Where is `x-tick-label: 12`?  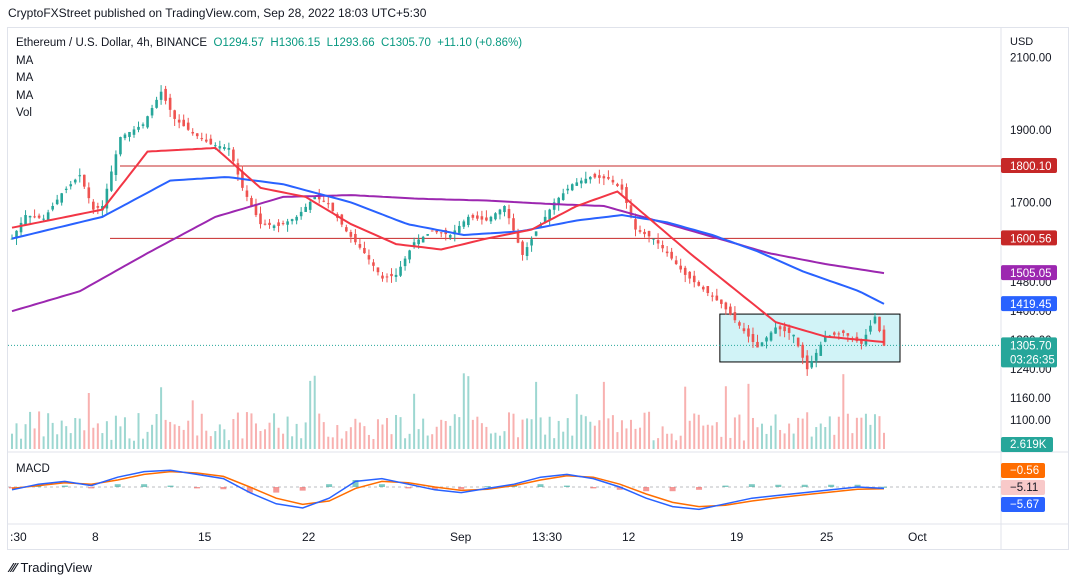 x-tick-label: 12 is located at coordinates (629, 537).